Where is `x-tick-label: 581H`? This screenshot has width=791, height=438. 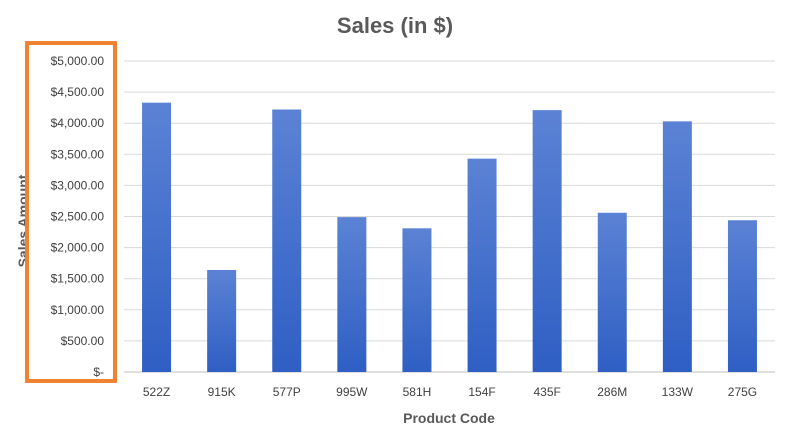
x-tick-label: 581H is located at coordinates (417, 392).